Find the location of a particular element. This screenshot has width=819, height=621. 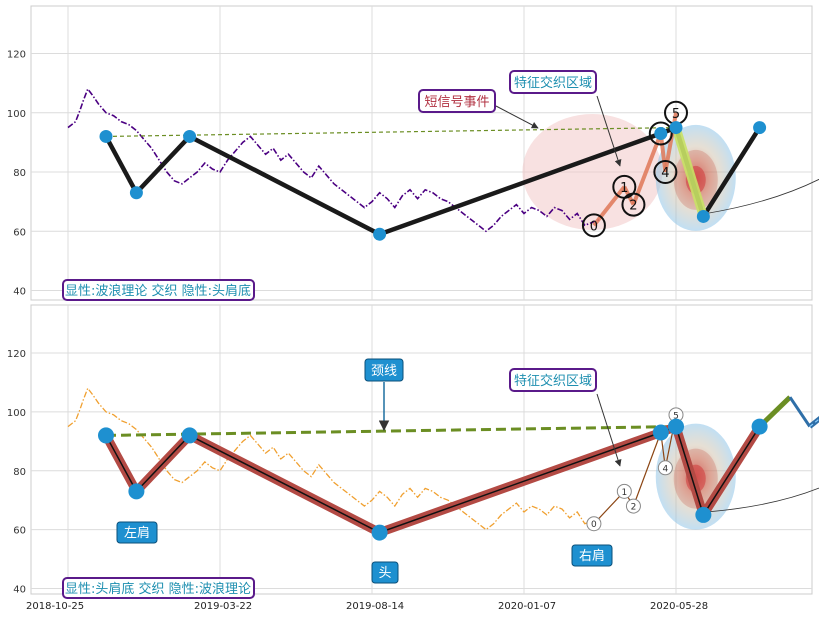

left-shoulder-label: 左肩 is located at coordinates (137, 533).